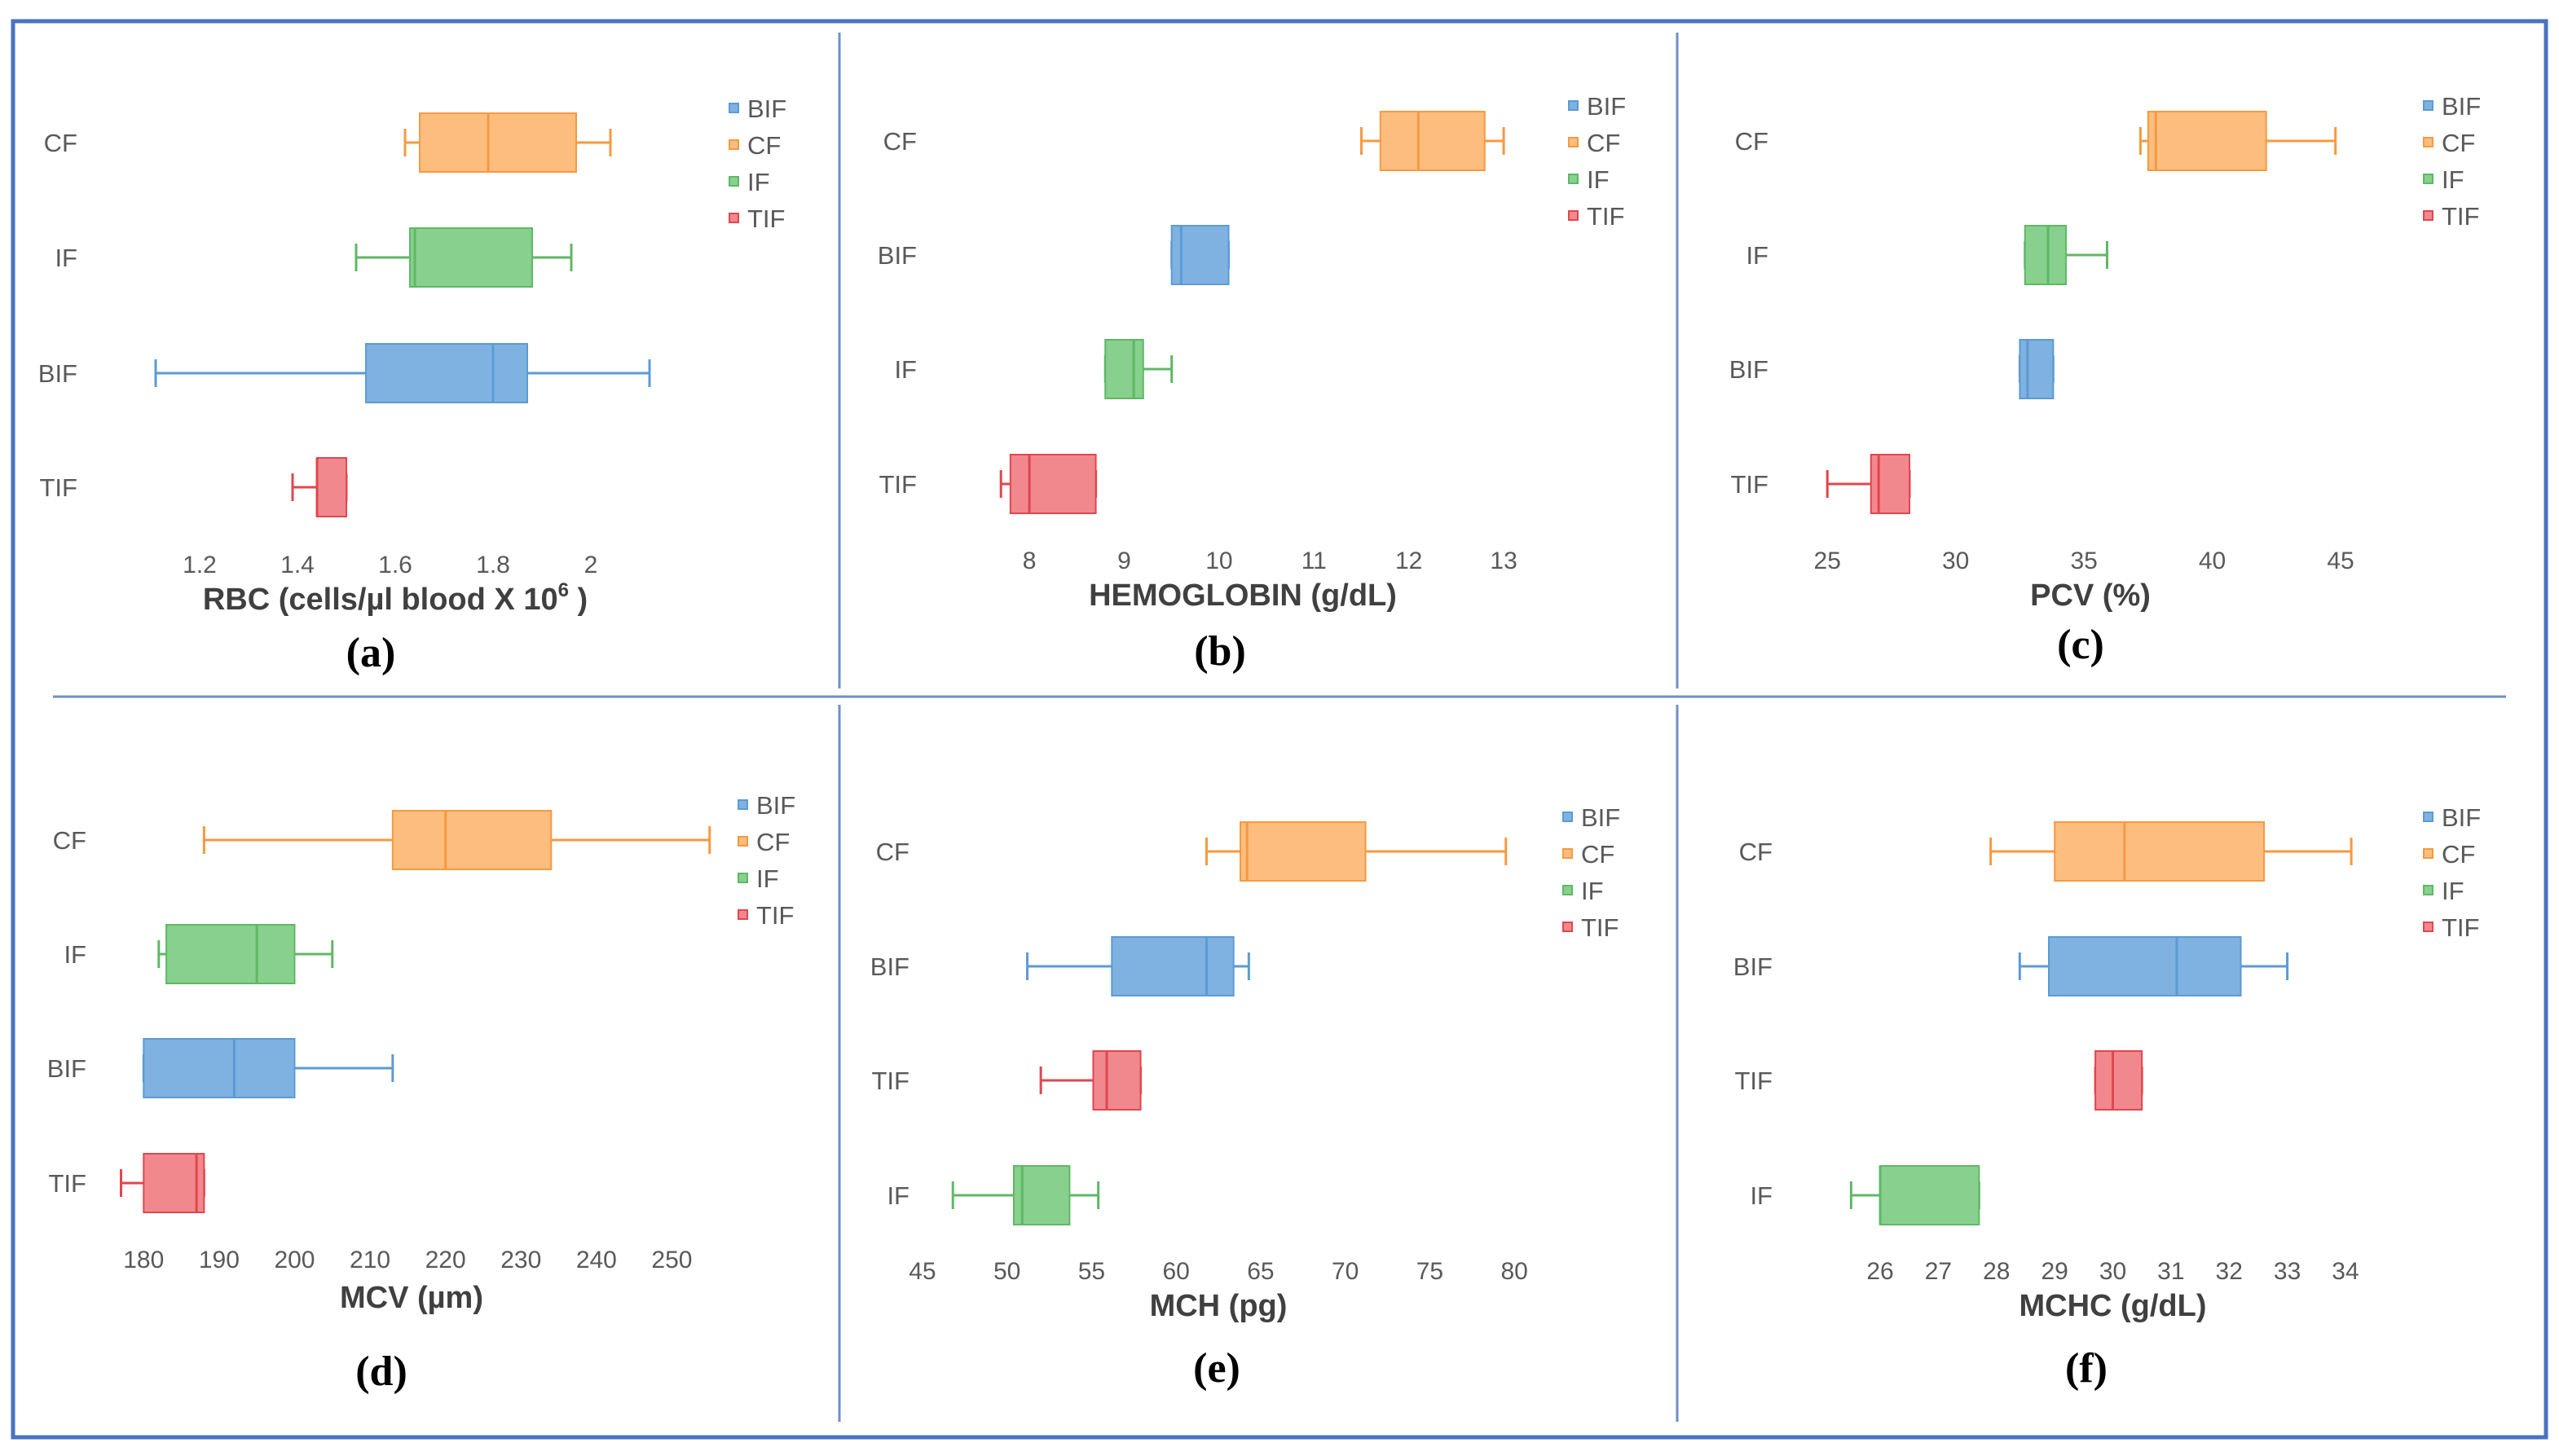 The height and width of the screenshot is (1456, 2559). Describe the element at coordinates (1314, 561) in the screenshot. I see `tick-label: 11` at that location.